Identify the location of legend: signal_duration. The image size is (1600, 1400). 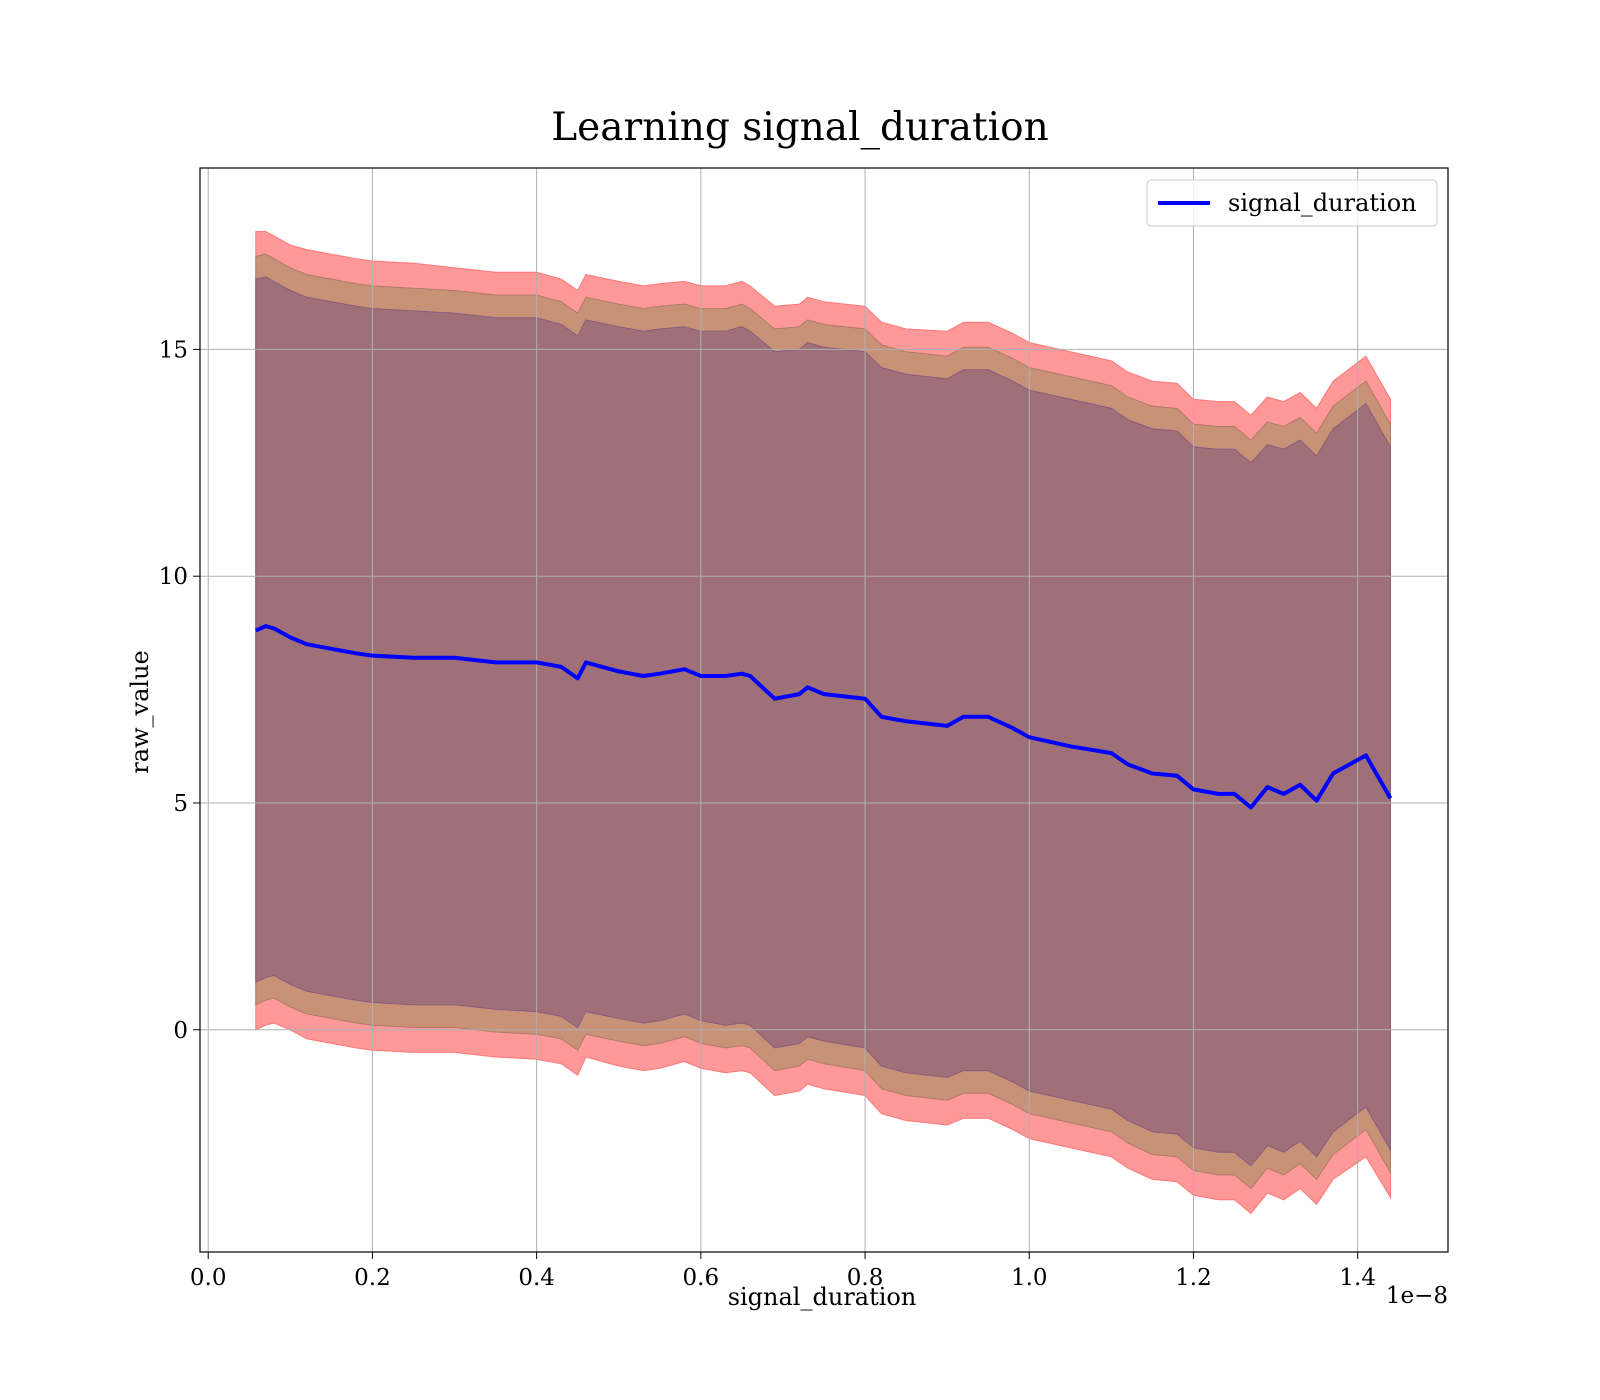
(1292, 203).